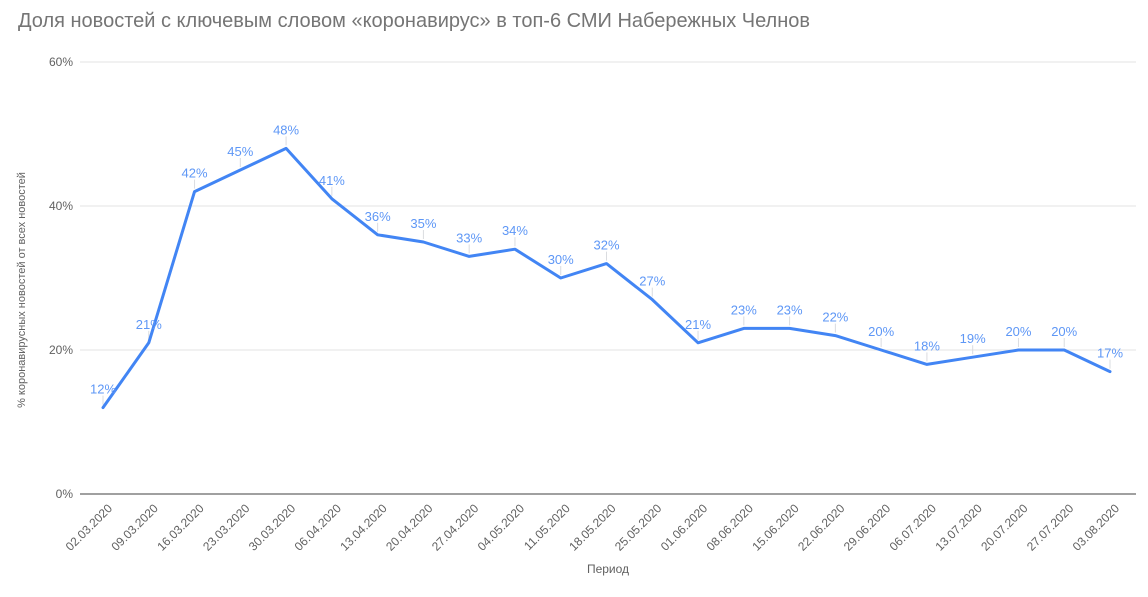  What do you see at coordinates (958, 527) in the screenshot?
I see `x-tick-label: 13.07.2020` at bounding box center [958, 527].